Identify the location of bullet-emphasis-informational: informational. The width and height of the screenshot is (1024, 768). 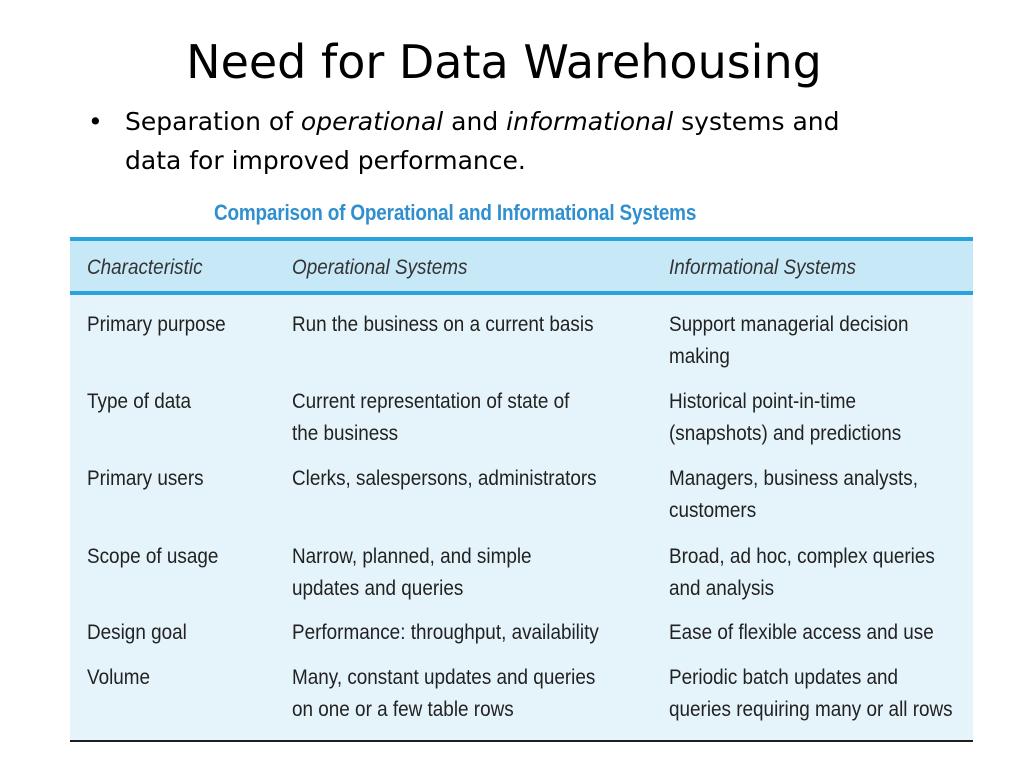
(590, 121).